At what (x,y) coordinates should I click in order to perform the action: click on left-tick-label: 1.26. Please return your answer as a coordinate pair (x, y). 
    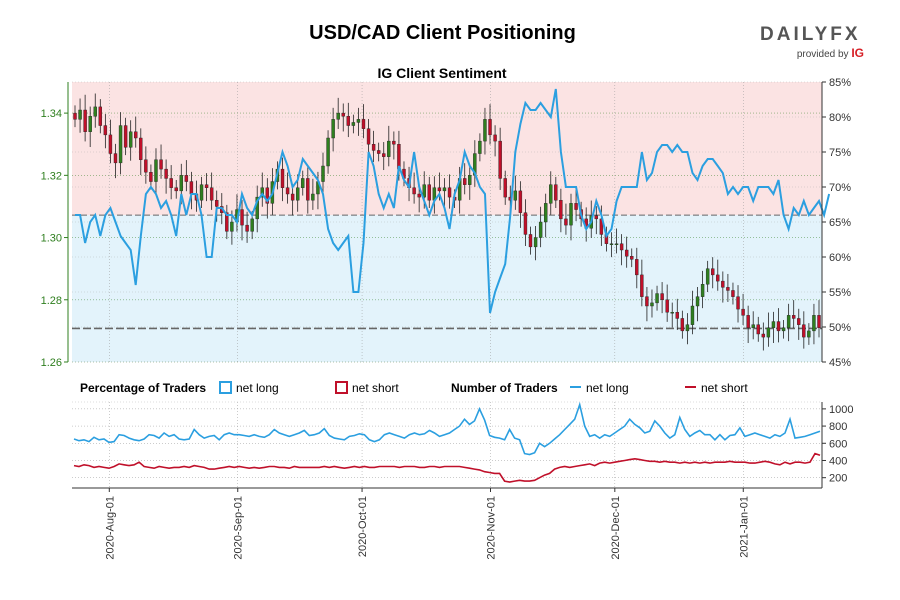
    Looking at the image, I should click on (51, 363).